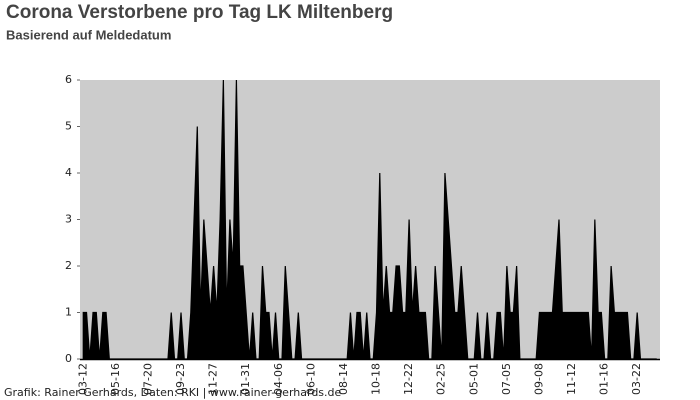 This screenshot has width=700, height=400. What do you see at coordinates (68, 126) in the screenshot?
I see `y-tick-label: 5` at bounding box center [68, 126].